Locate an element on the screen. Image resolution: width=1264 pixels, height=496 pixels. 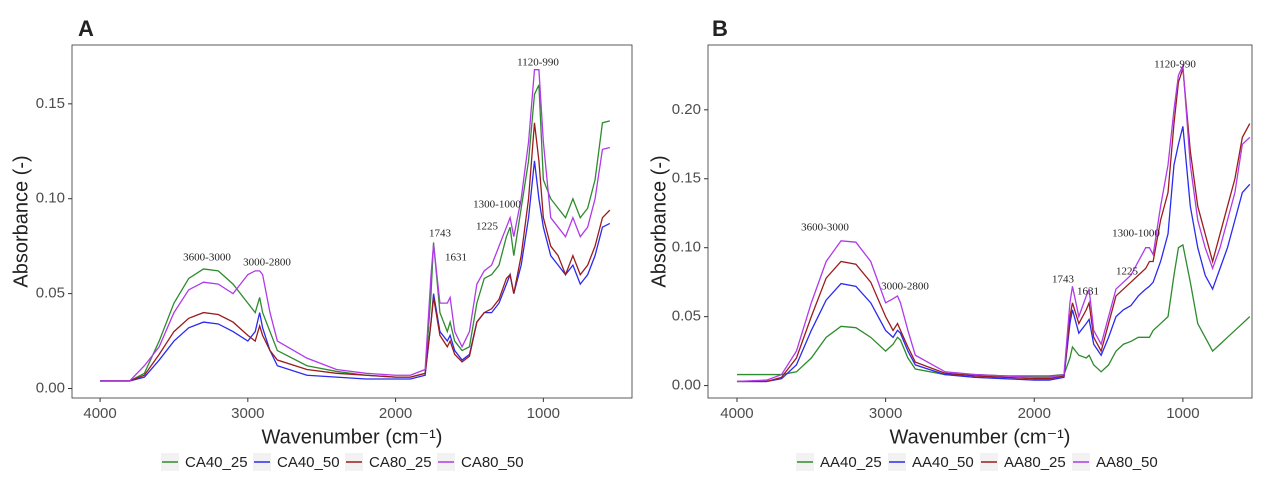
legend-label: AA80_50 is located at coordinates (1127, 462).